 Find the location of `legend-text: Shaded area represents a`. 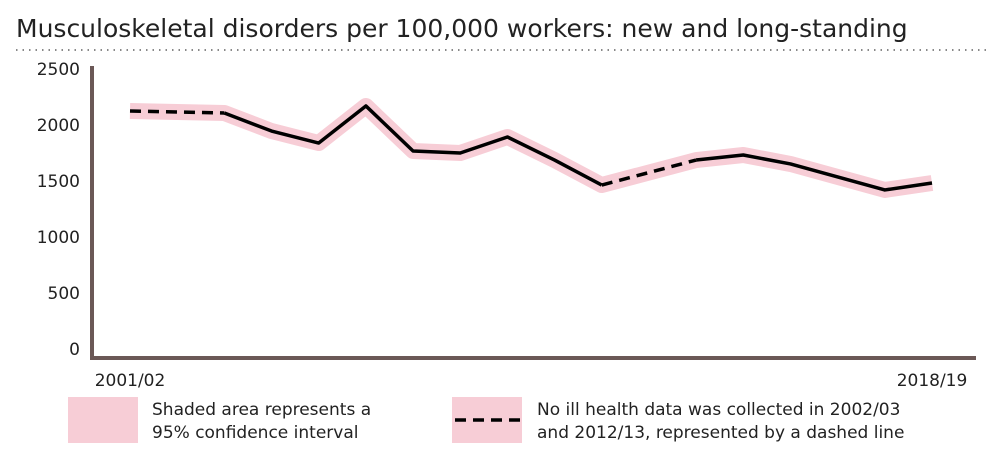

legend-text: Shaded area represents a is located at coordinates (261, 410).